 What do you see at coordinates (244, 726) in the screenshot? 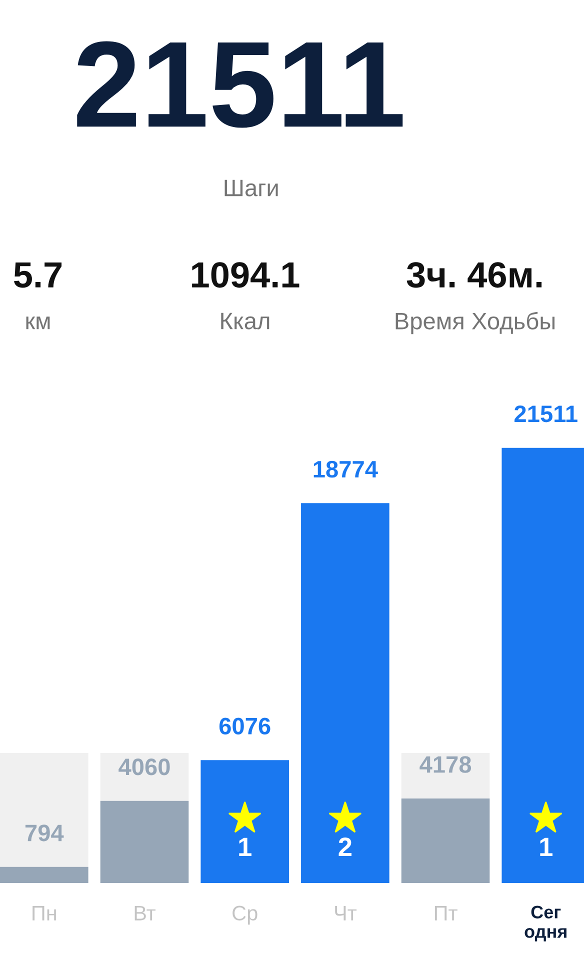
I see `data-label: 6076` at bounding box center [244, 726].